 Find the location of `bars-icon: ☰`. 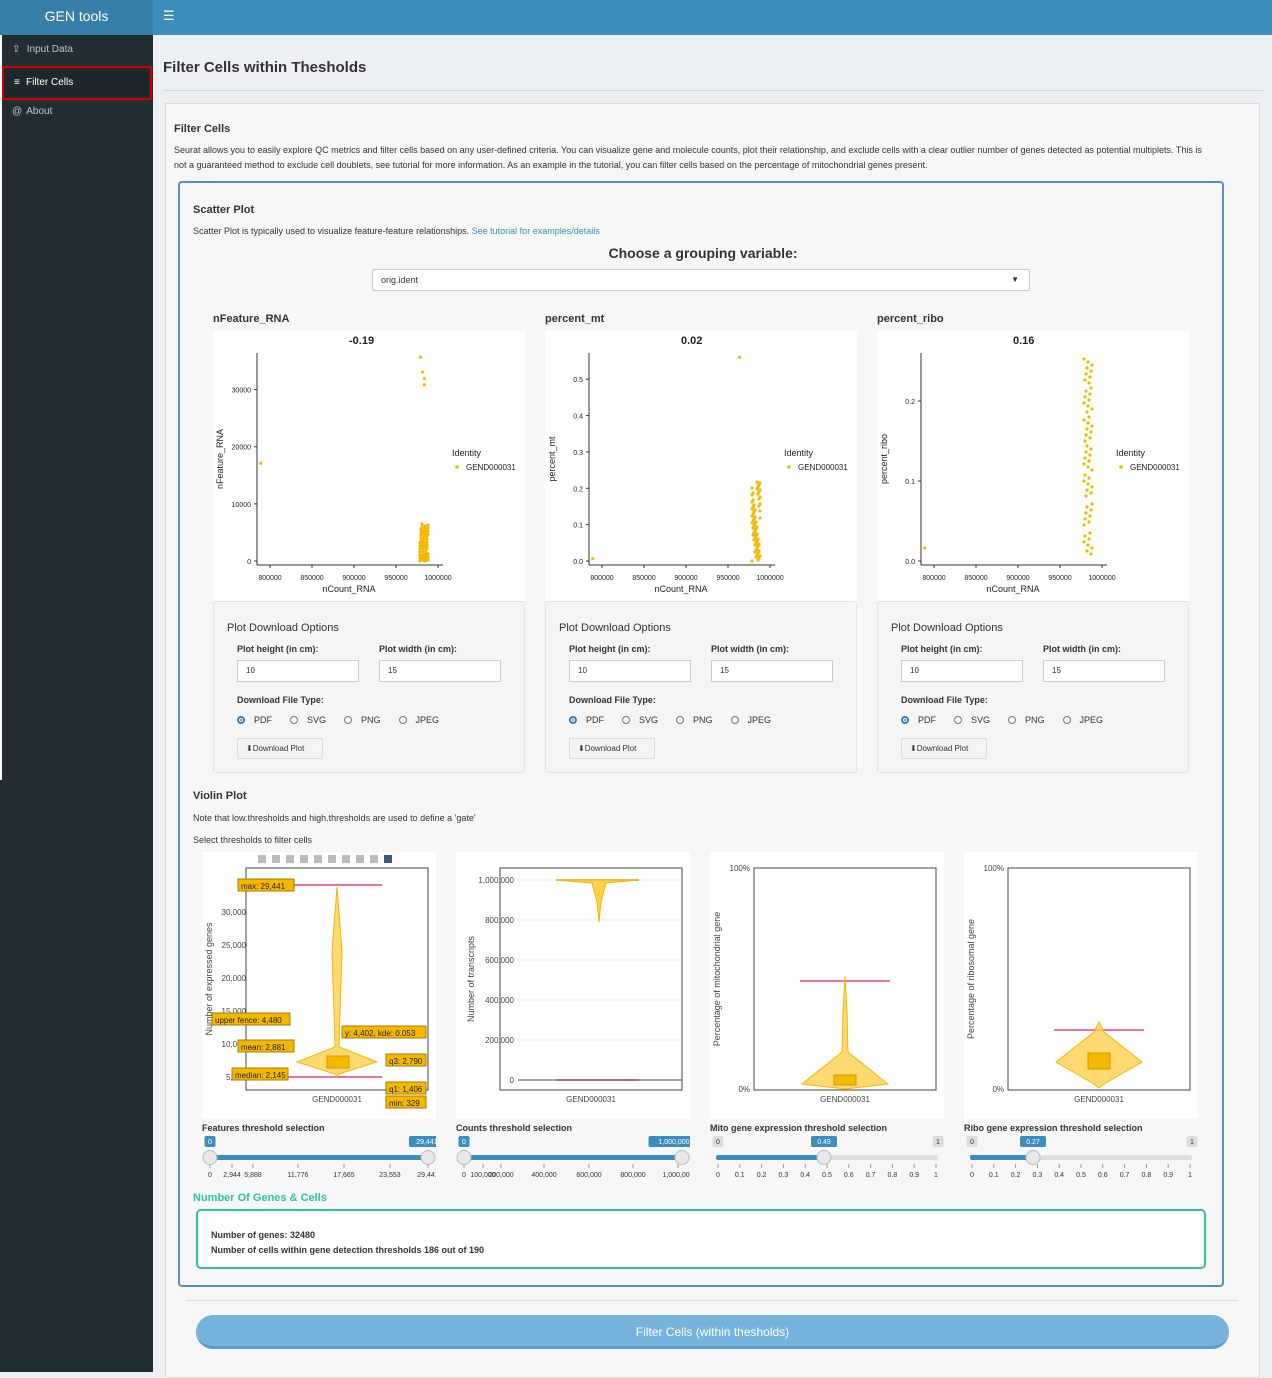

bars-icon: ☰ is located at coordinates (169, 15).